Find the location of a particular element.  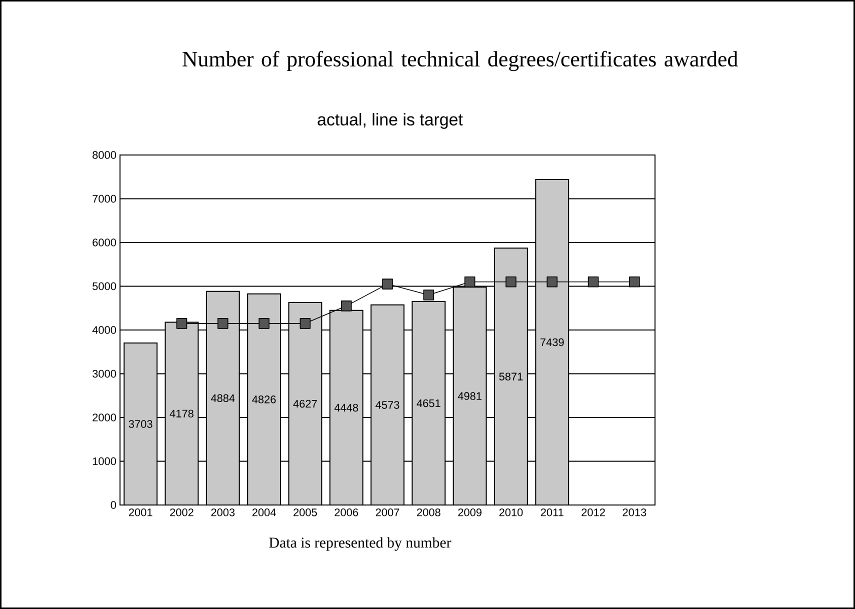

data-label: 4826 is located at coordinates (264, 400).